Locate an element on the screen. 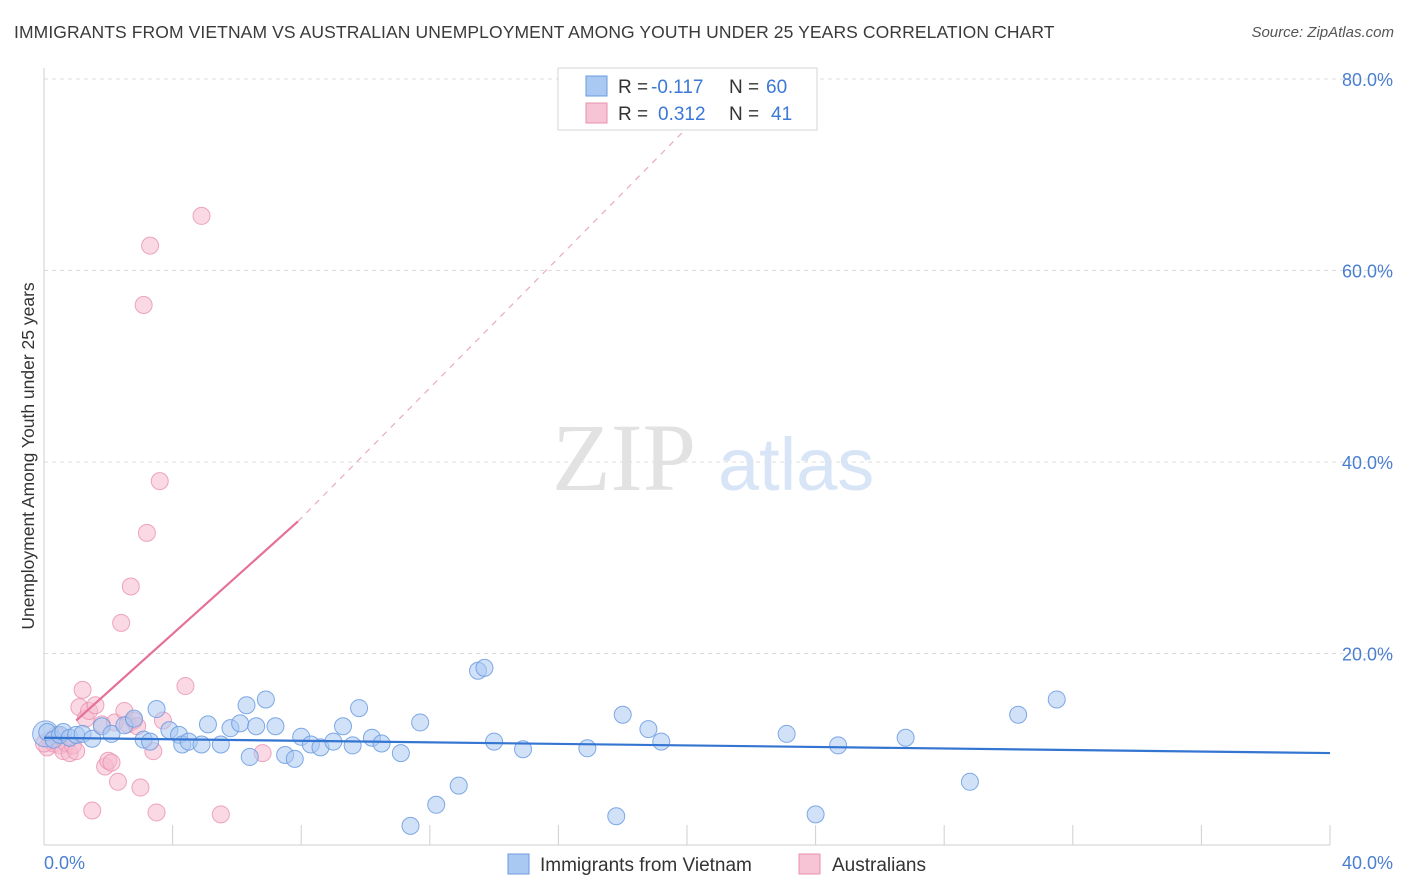 Image resolution: width=1406 pixels, height=892 pixels. vietnam-trend-line is located at coordinates (687, 745).